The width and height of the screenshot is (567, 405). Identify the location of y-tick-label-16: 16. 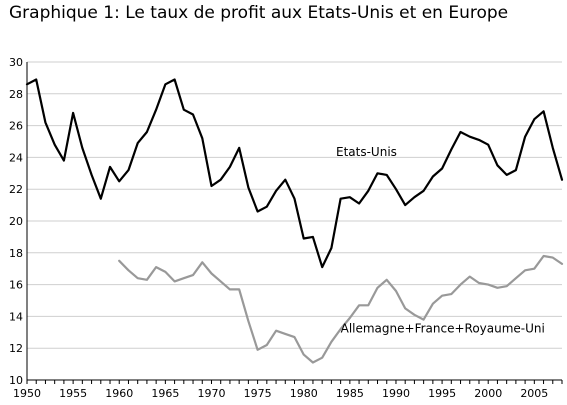
(16, 285).